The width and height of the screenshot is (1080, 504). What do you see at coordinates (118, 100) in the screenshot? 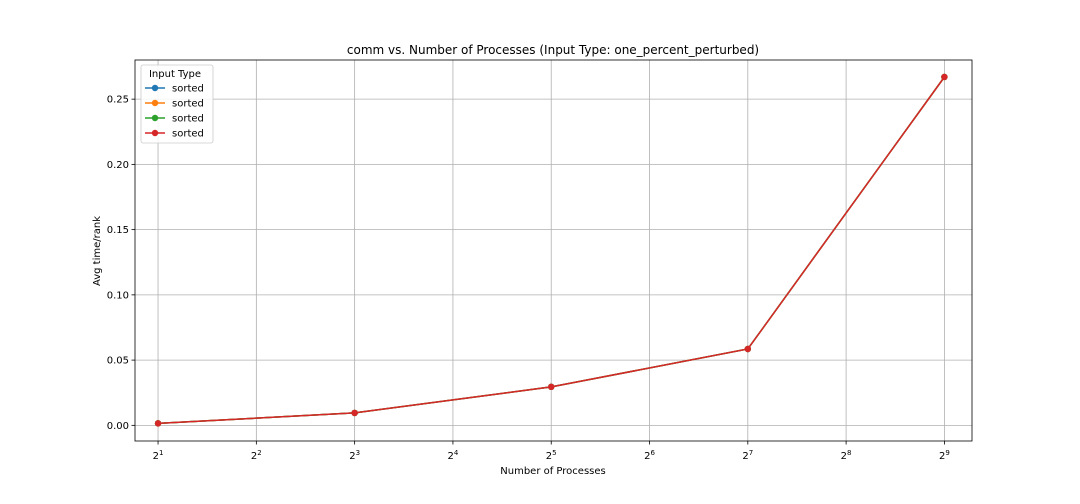
I see `y-tick-label: 0.25` at bounding box center [118, 100].